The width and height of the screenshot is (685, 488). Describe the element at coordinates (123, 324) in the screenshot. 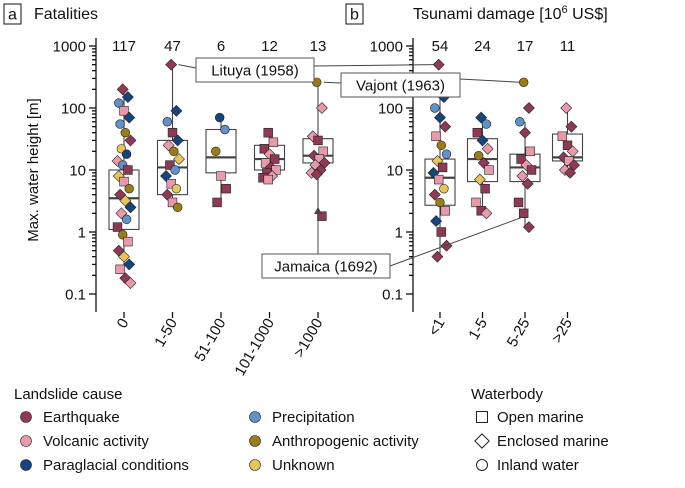

I see `x-tick-label: 0` at that location.